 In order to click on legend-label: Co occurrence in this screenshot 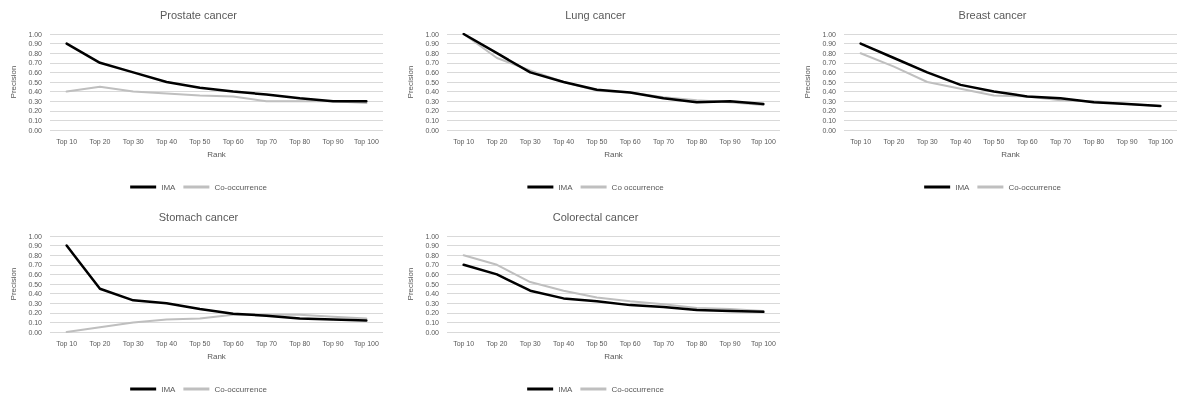, I will do `click(638, 187)`.